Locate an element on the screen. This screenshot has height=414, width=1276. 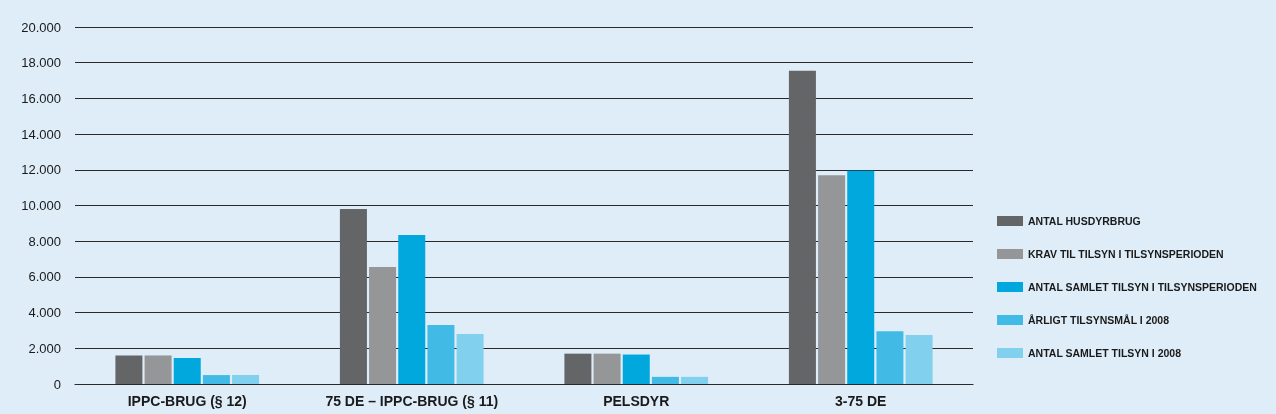
y-tick-label: 2.000 is located at coordinates (44, 348).